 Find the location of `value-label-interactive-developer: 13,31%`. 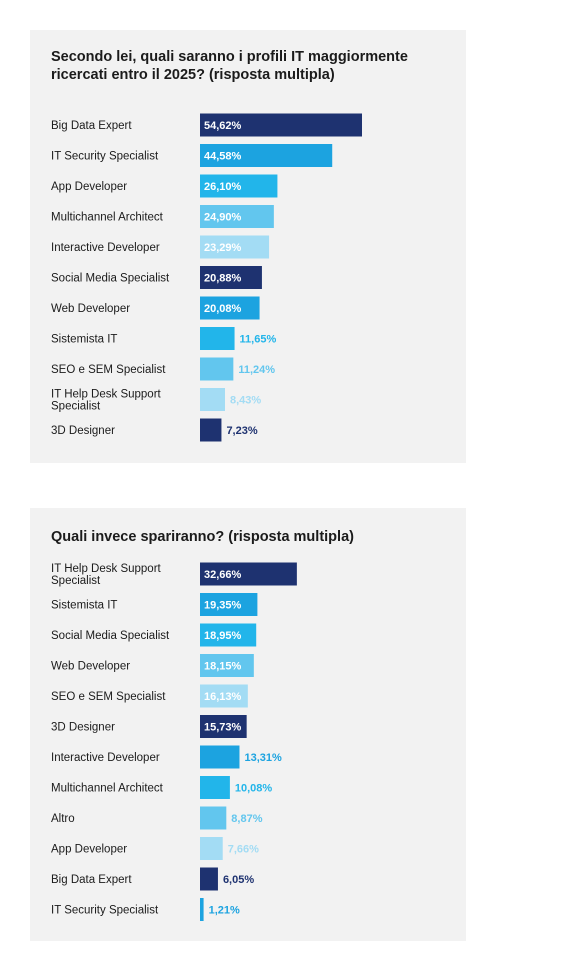

value-label-interactive-developer: 13,31% is located at coordinates (263, 758).